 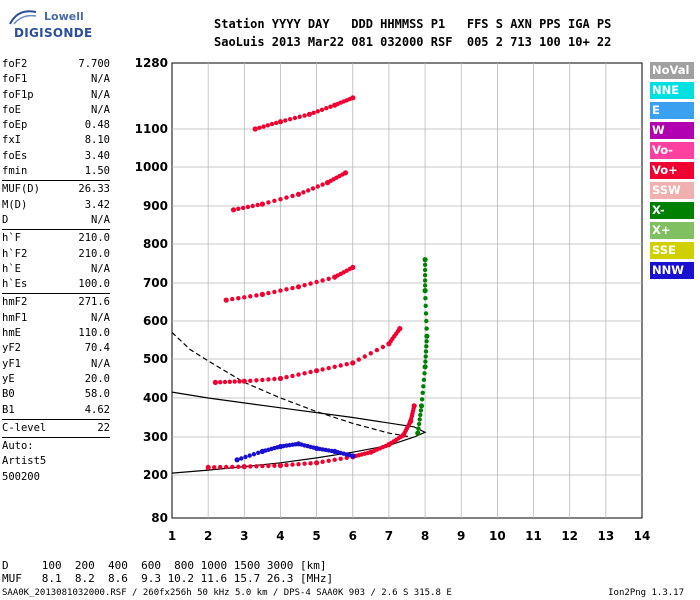 What do you see at coordinates (155, 283) in the screenshot?
I see `y-tick-label: 700` at bounding box center [155, 283].